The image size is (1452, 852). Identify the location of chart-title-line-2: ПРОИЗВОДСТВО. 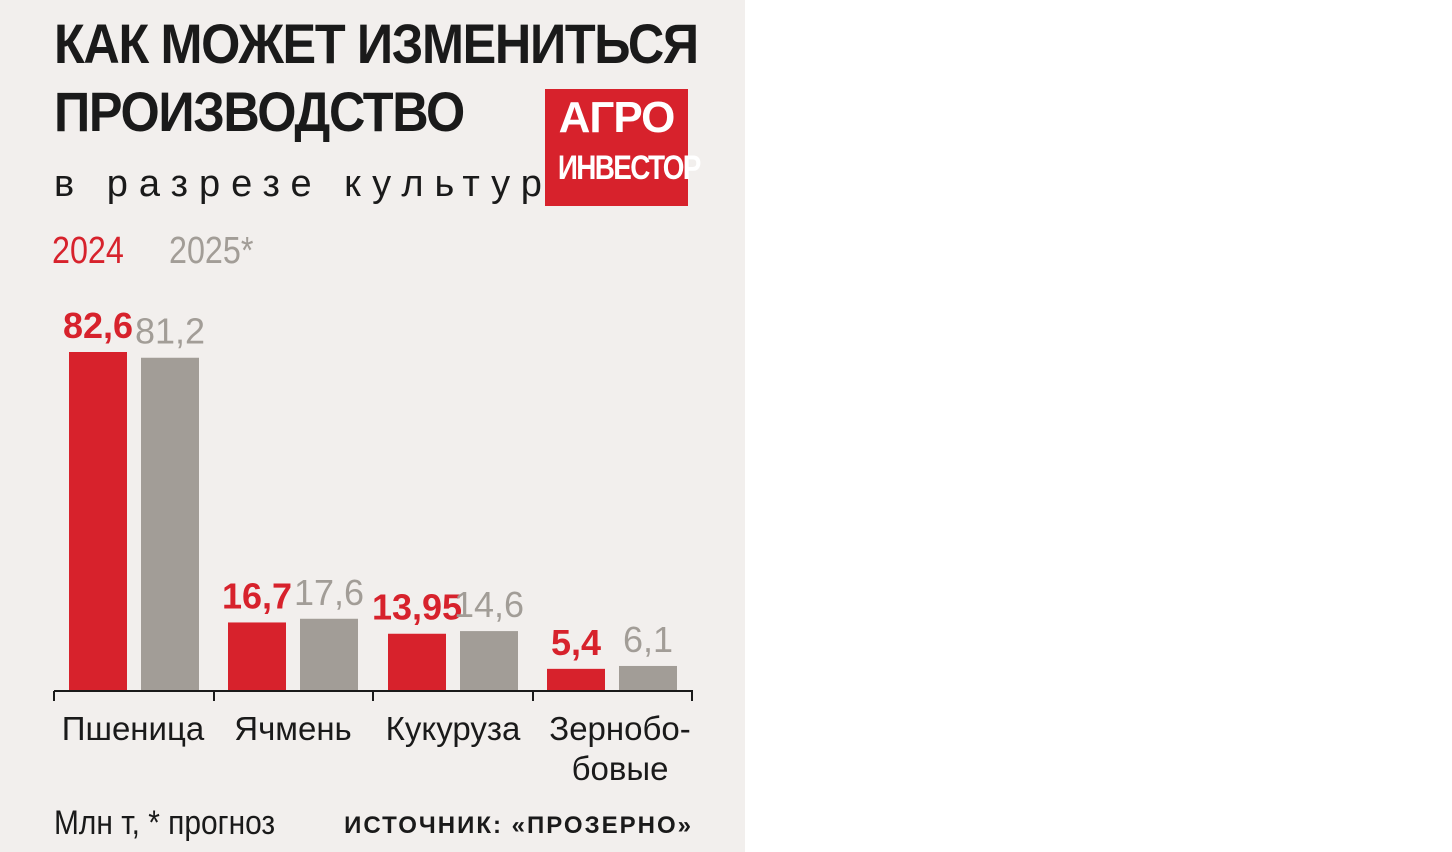
(259, 111).